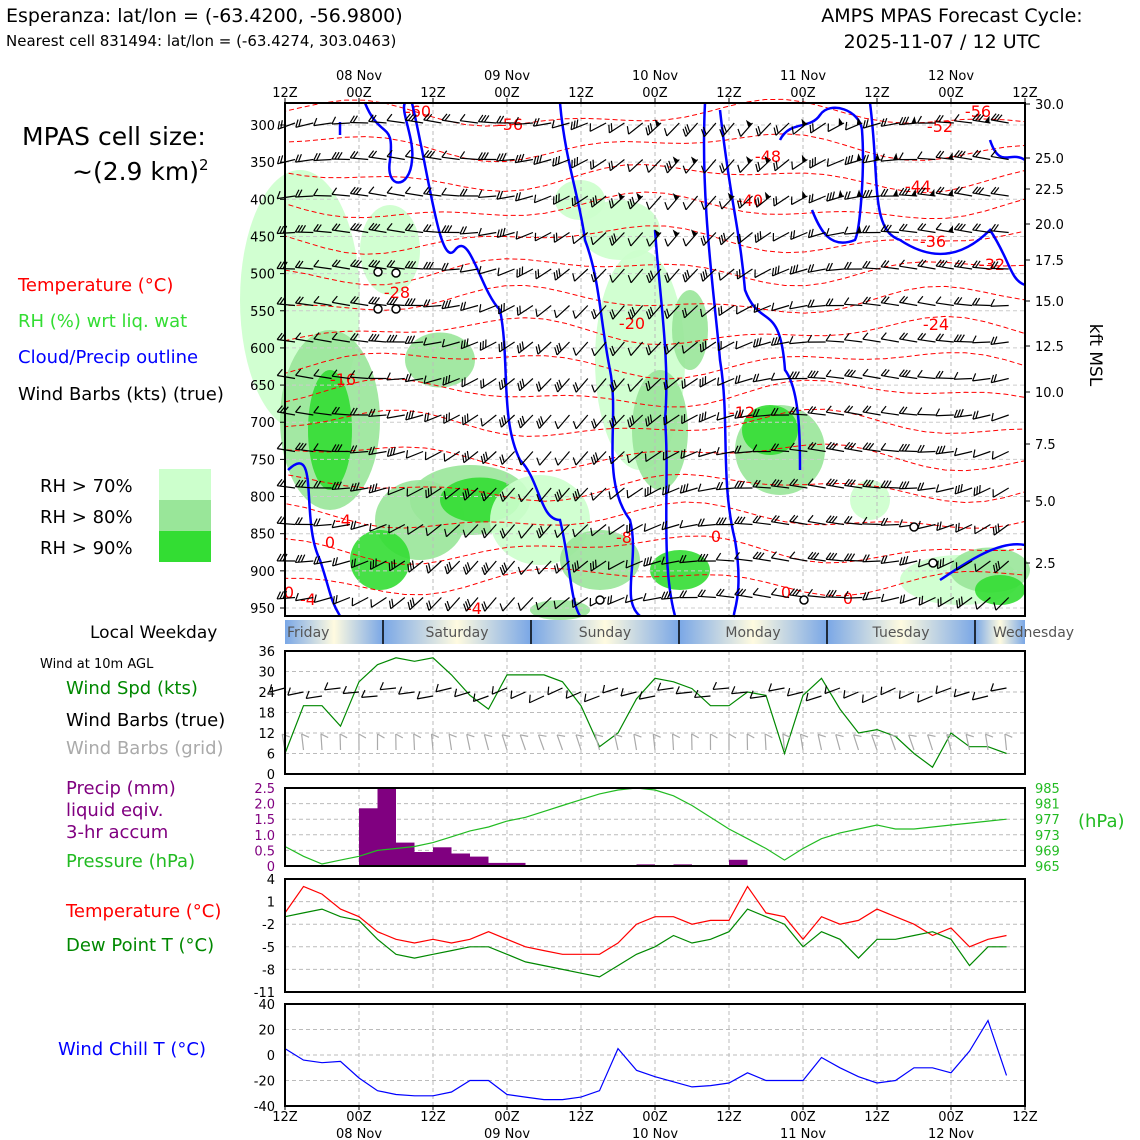  I want to click on barb-pennant, so click(877, 156).